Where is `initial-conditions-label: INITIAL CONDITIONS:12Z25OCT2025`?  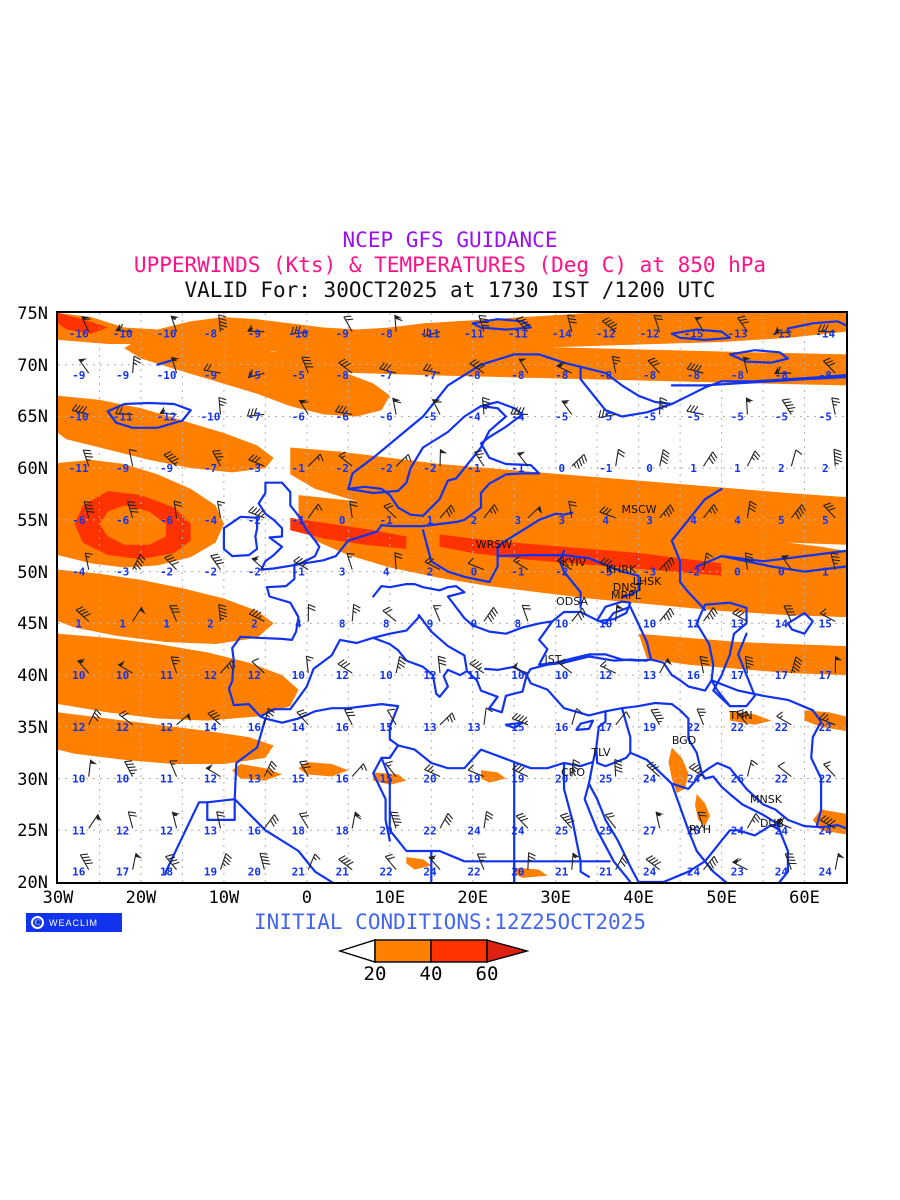
initial-conditions-label: INITIAL CONDITIONS:12Z25OCT2025 is located at coordinates (450, 922).